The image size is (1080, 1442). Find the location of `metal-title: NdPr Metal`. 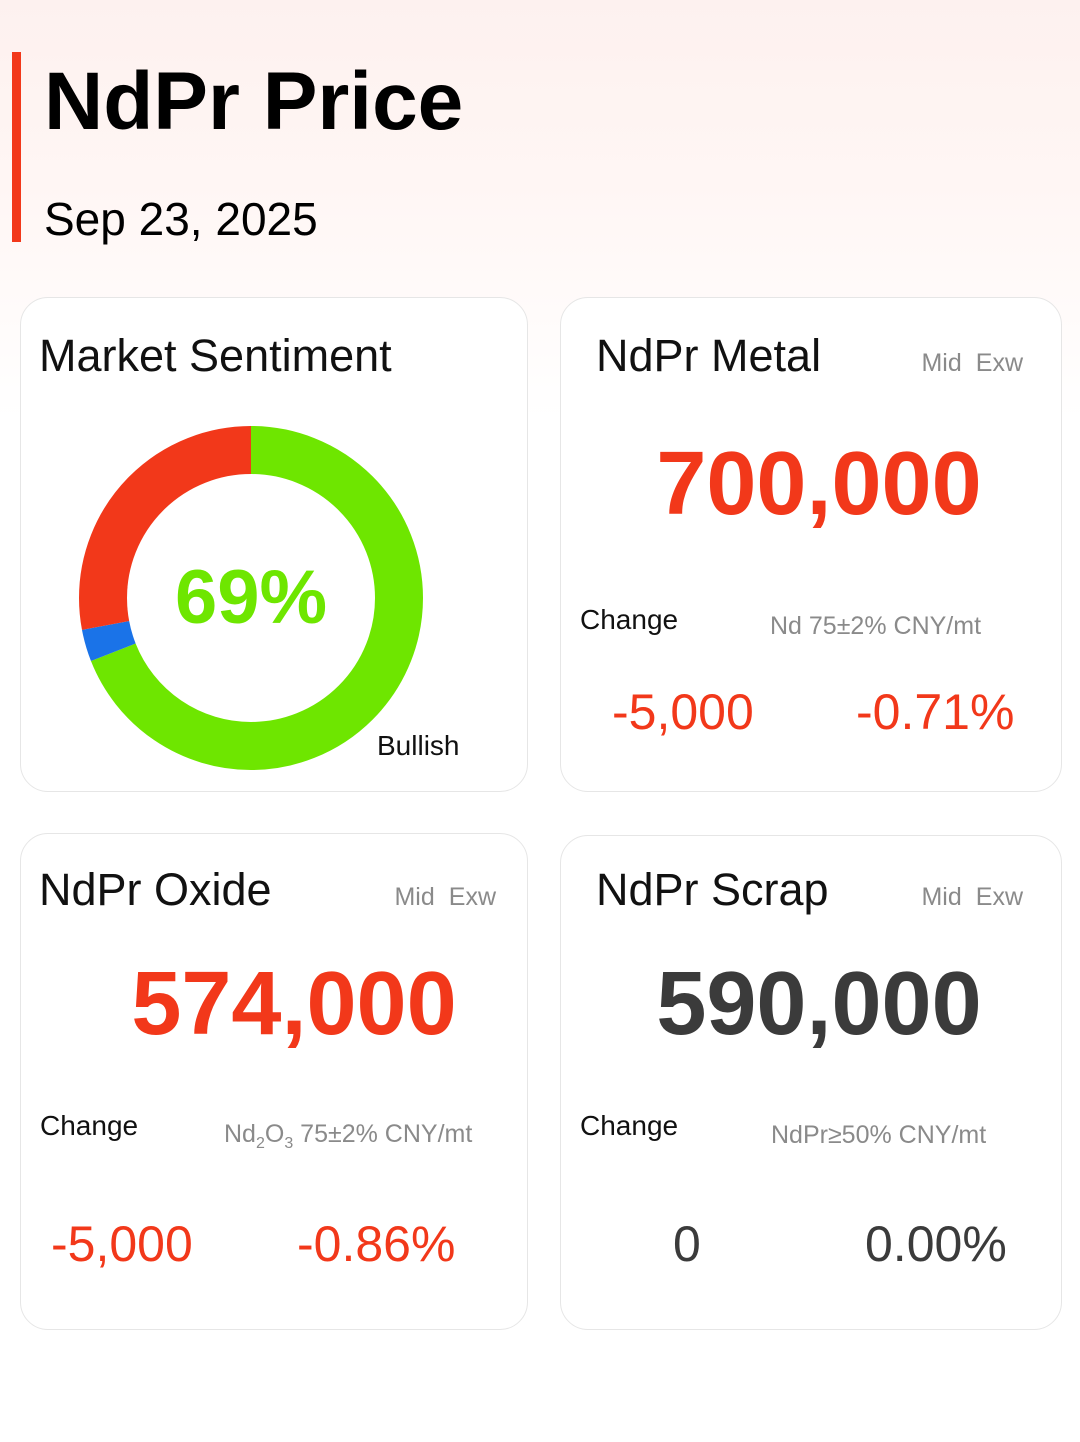

metal-title: NdPr Metal is located at coordinates (709, 355).